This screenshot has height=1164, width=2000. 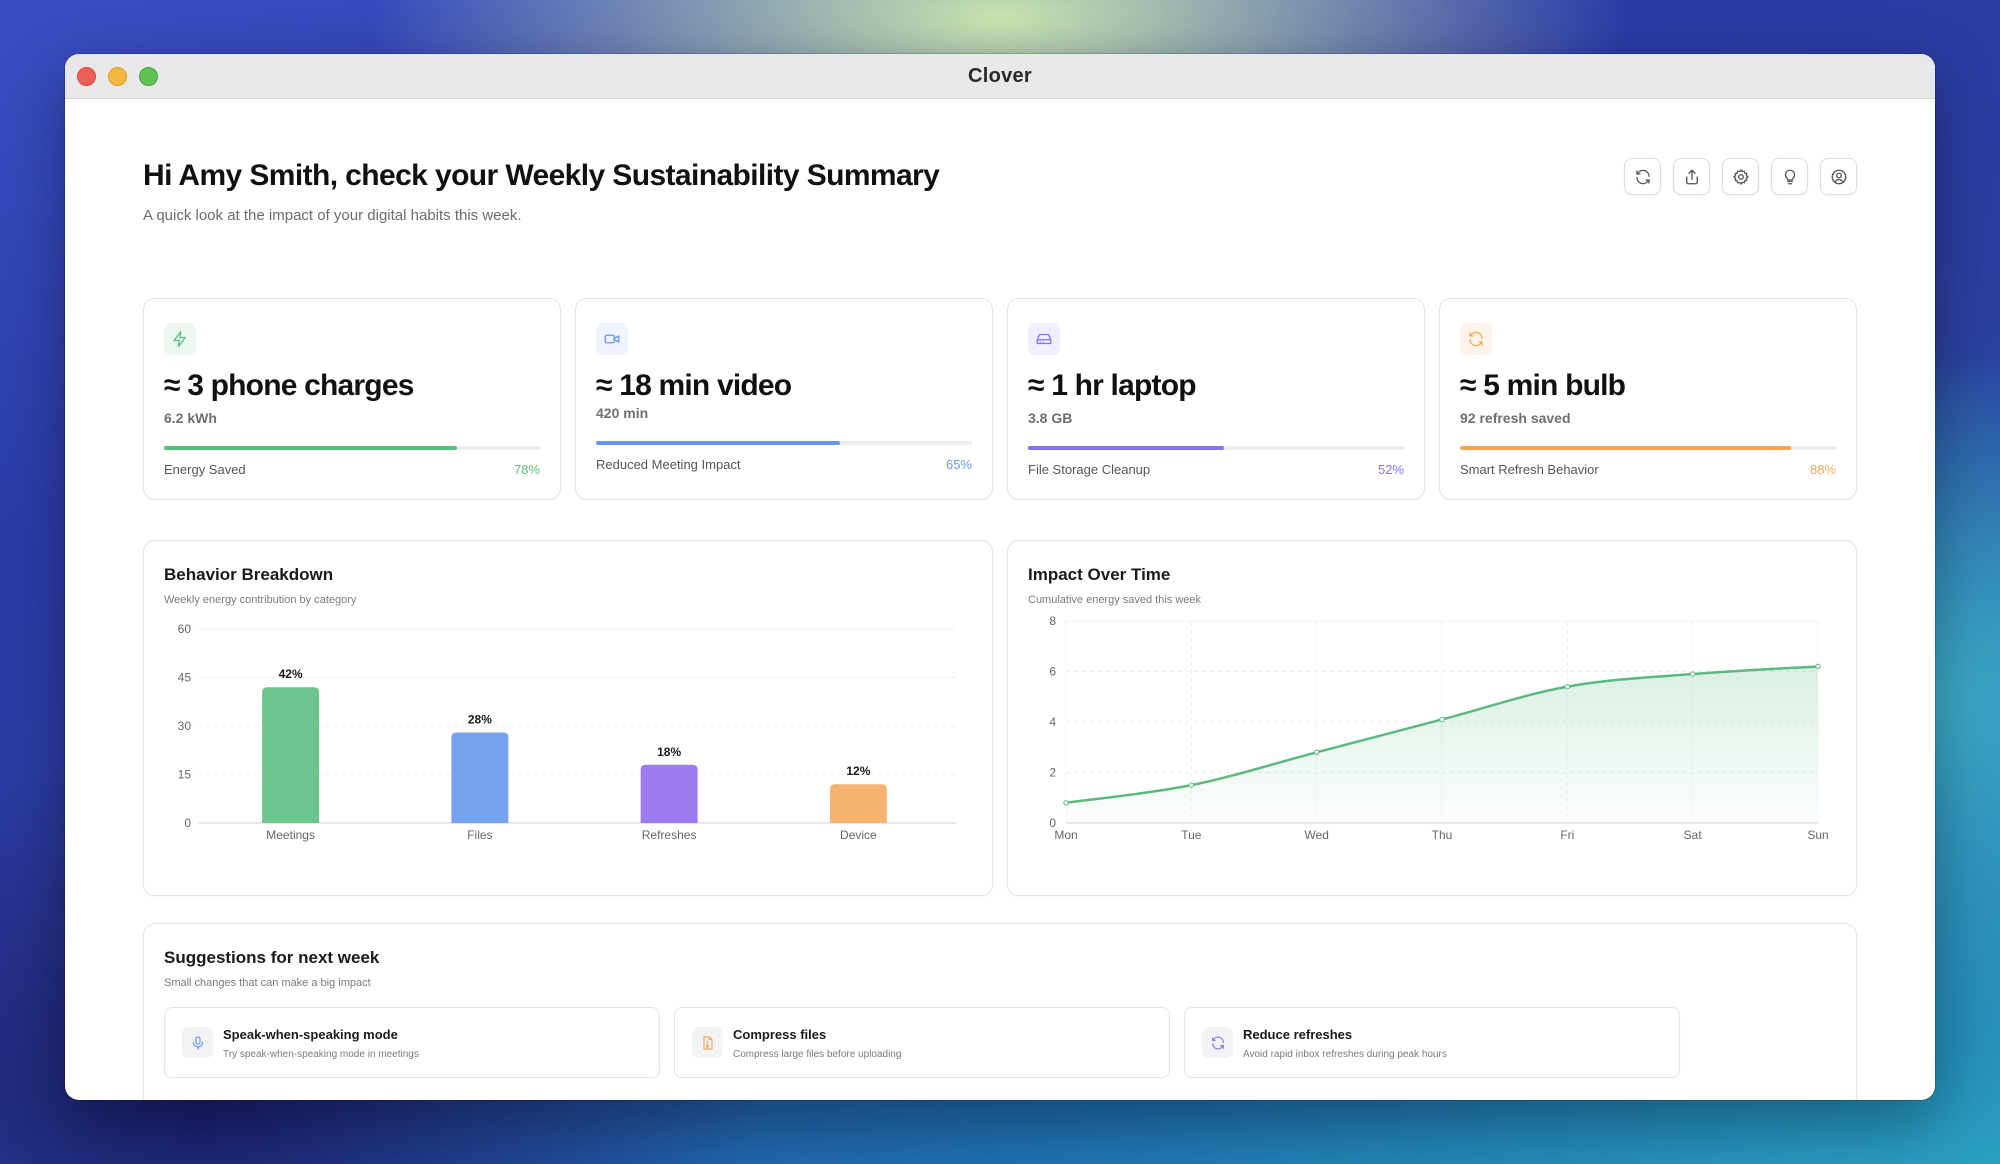 I want to click on y-tick-label: 6, so click(x=1052, y=672).